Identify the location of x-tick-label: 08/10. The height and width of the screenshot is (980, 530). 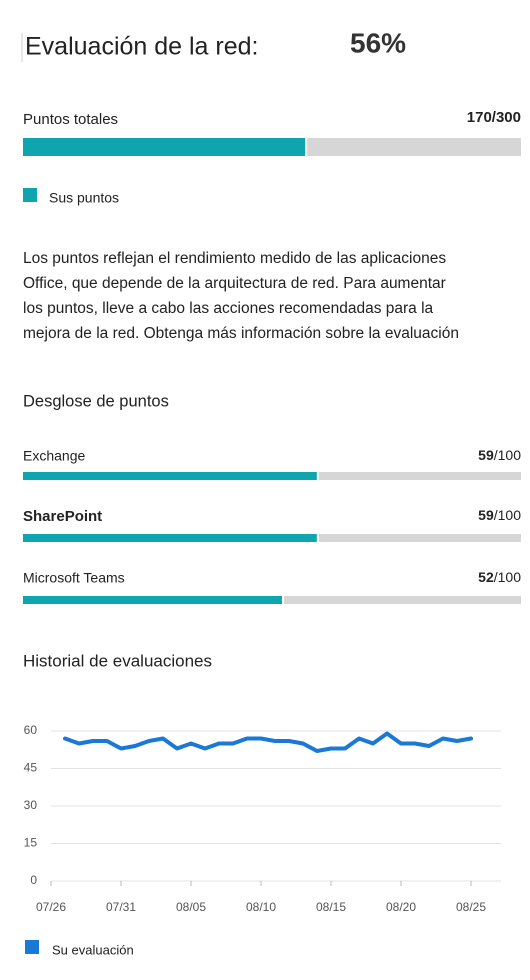
(261, 907).